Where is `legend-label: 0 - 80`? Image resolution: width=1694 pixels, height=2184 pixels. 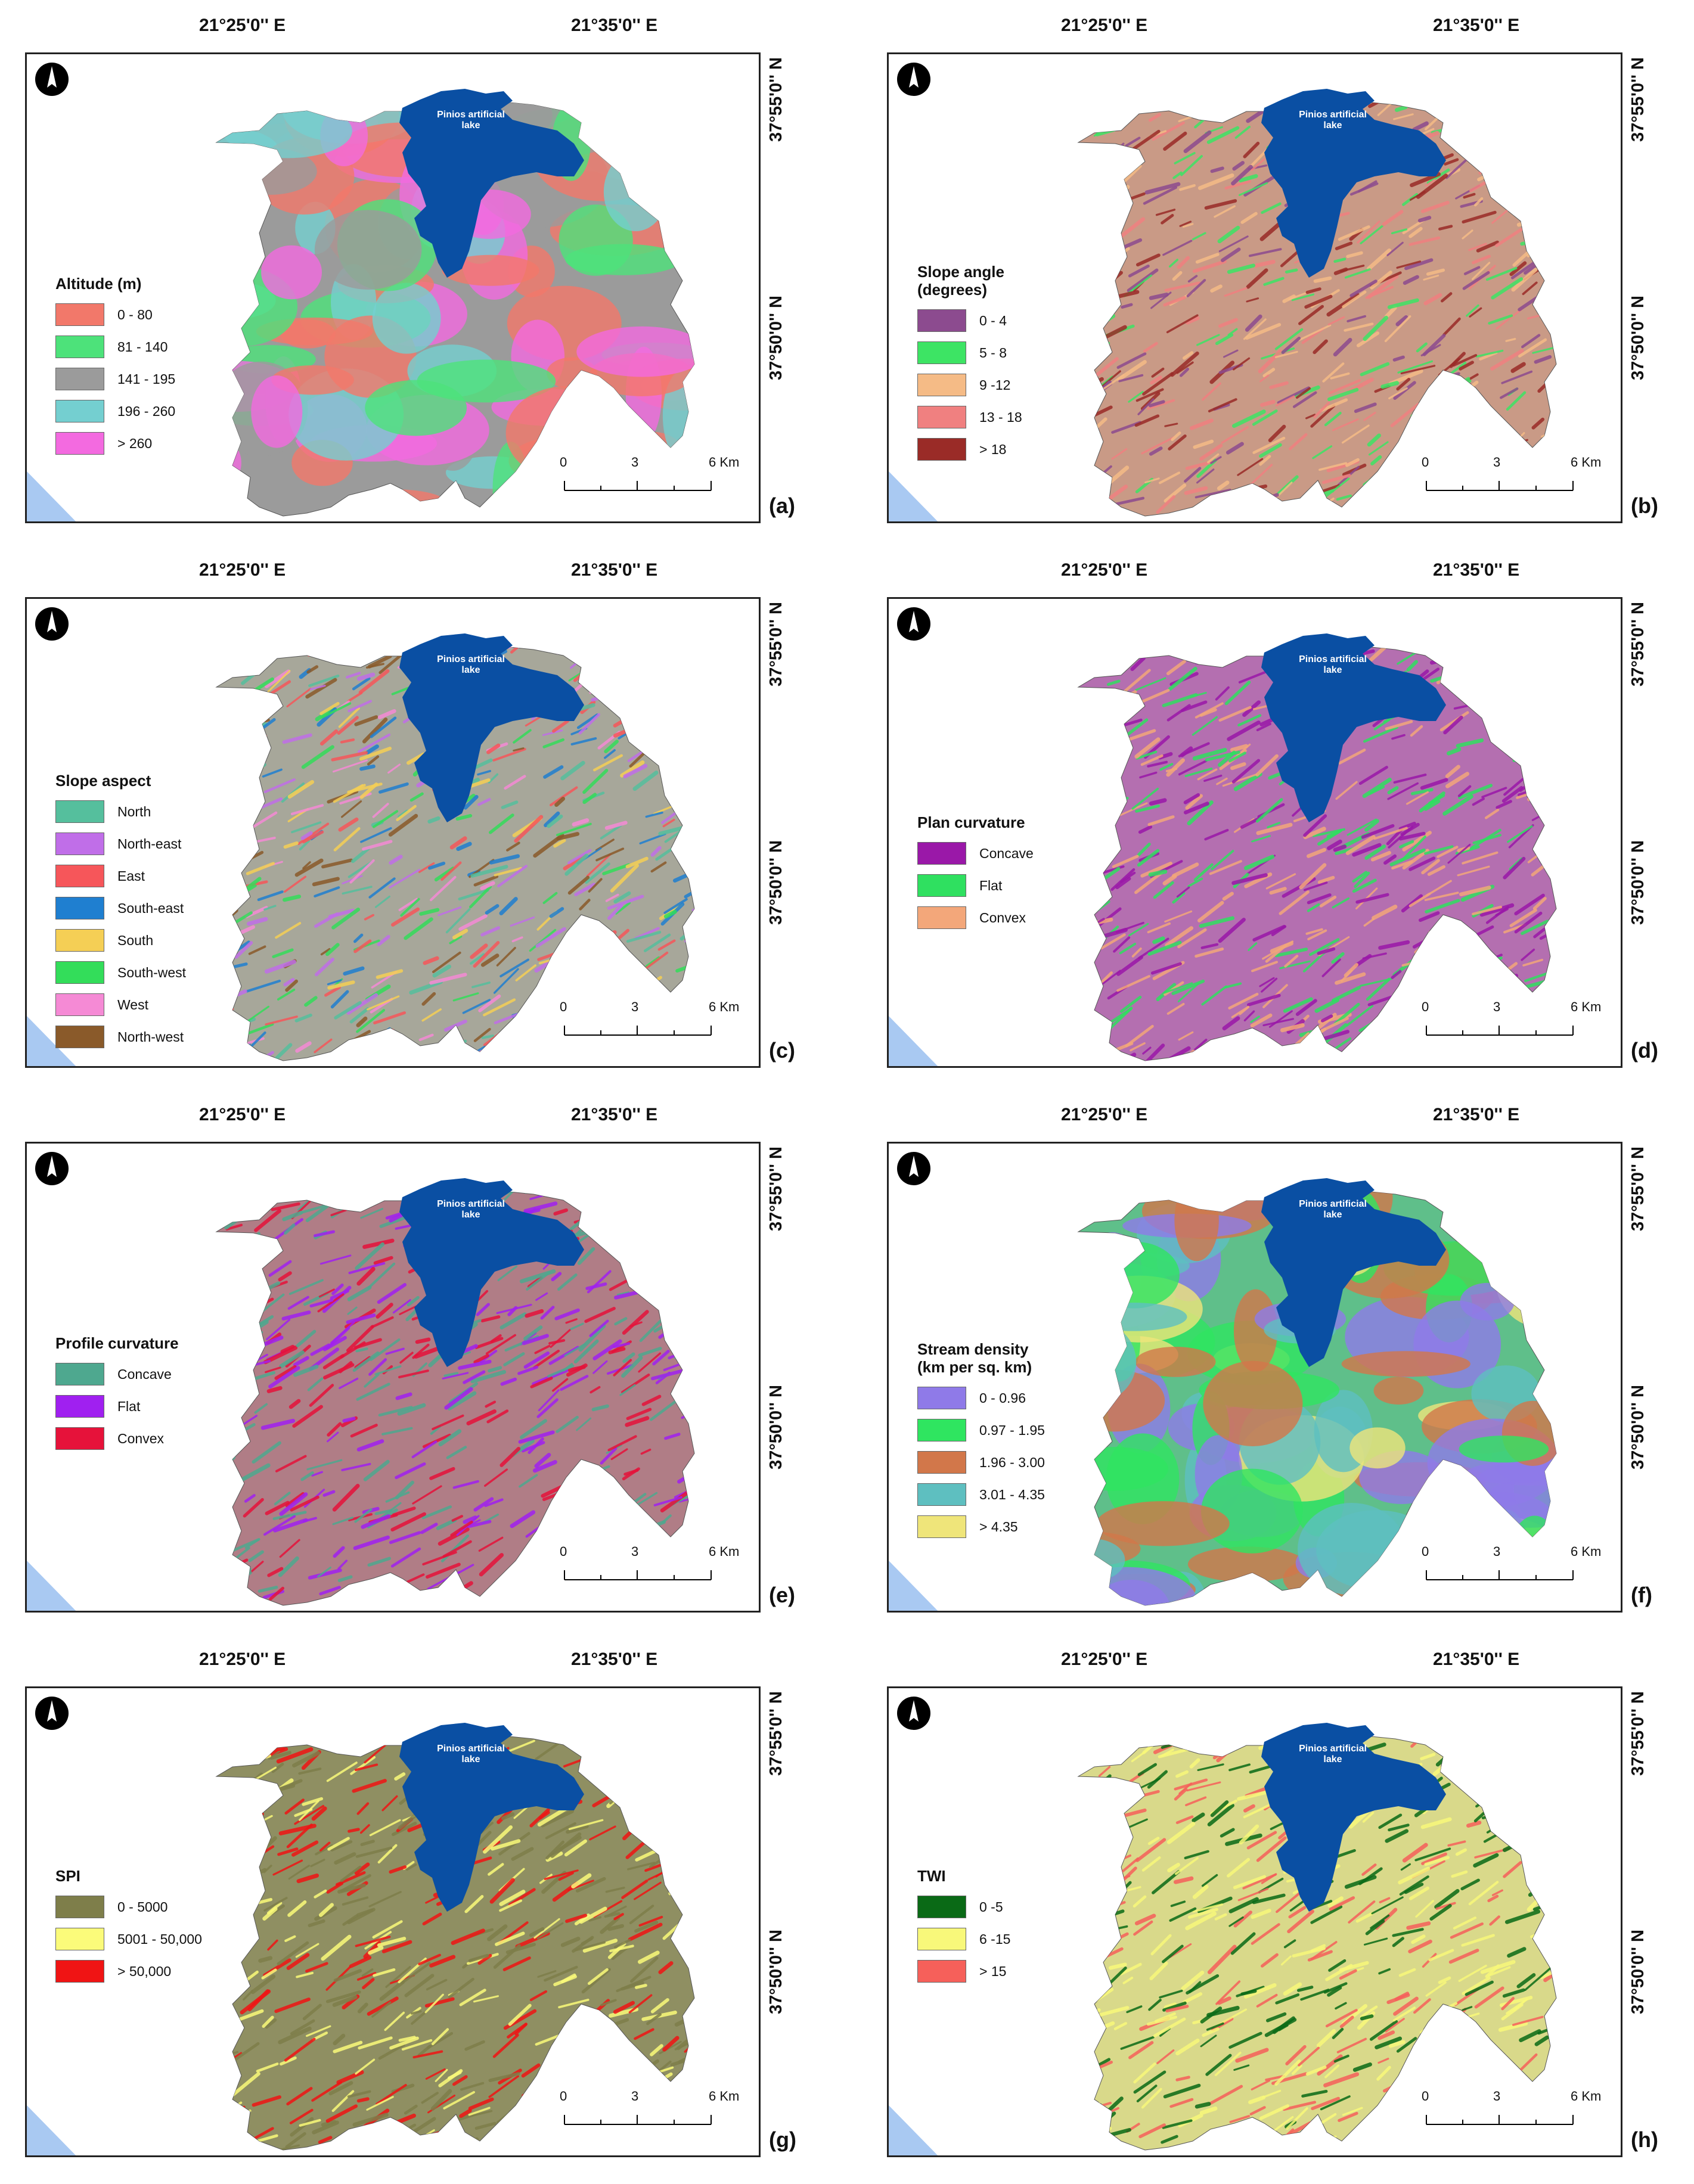
legend-label: 0 - 80 is located at coordinates (135, 314).